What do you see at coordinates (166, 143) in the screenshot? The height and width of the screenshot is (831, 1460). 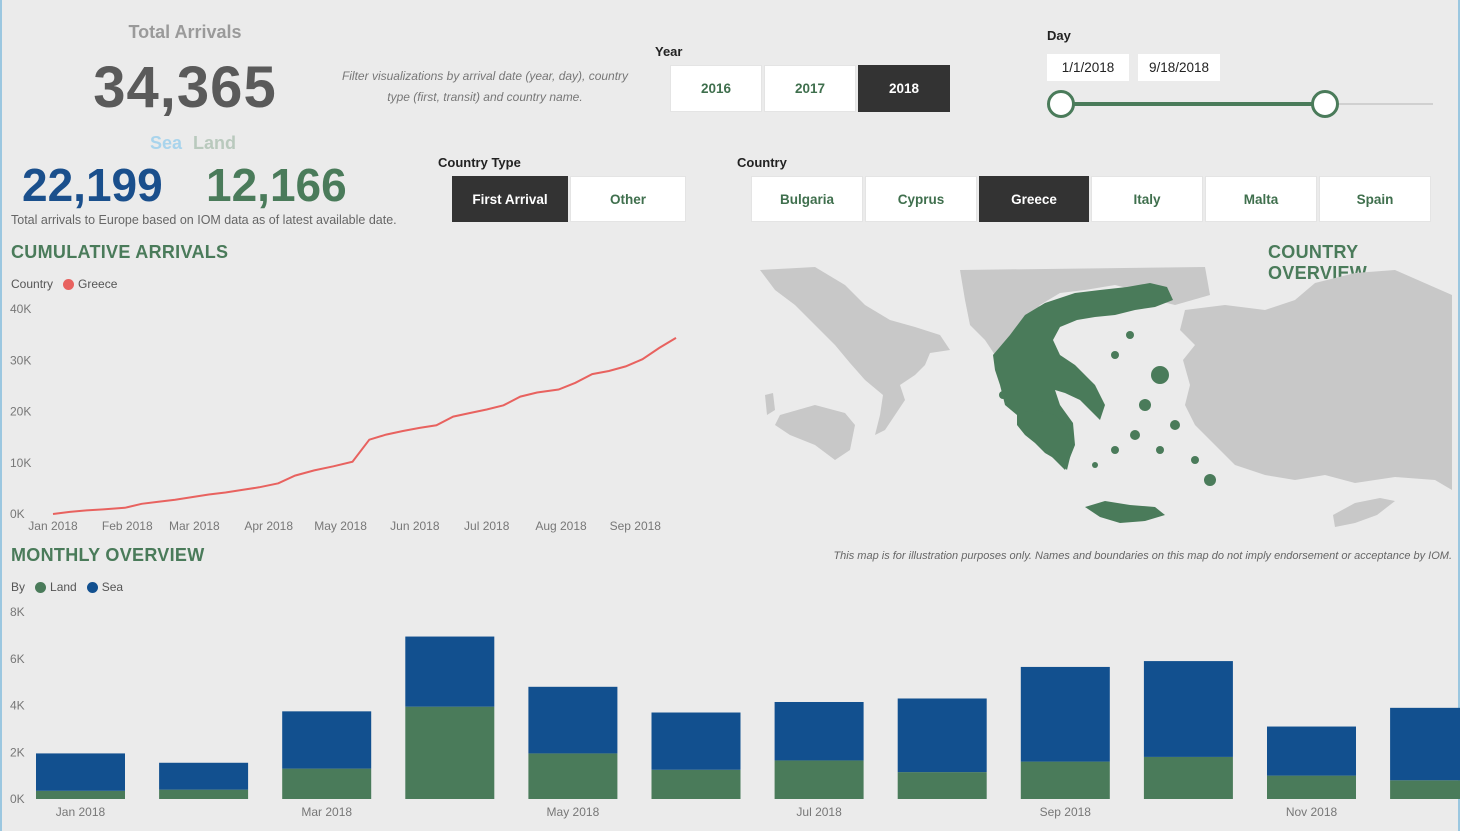 I see `sea-label: Sea` at bounding box center [166, 143].